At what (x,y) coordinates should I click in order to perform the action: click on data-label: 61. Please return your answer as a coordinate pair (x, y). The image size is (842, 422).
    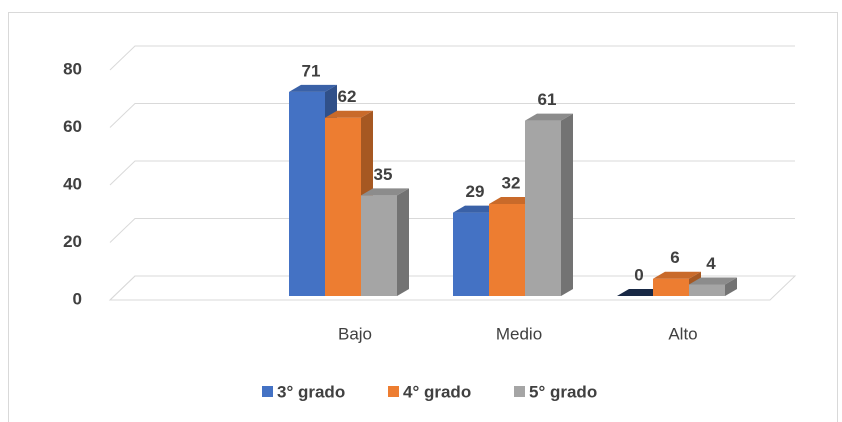
    Looking at the image, I should click on (547, 99).